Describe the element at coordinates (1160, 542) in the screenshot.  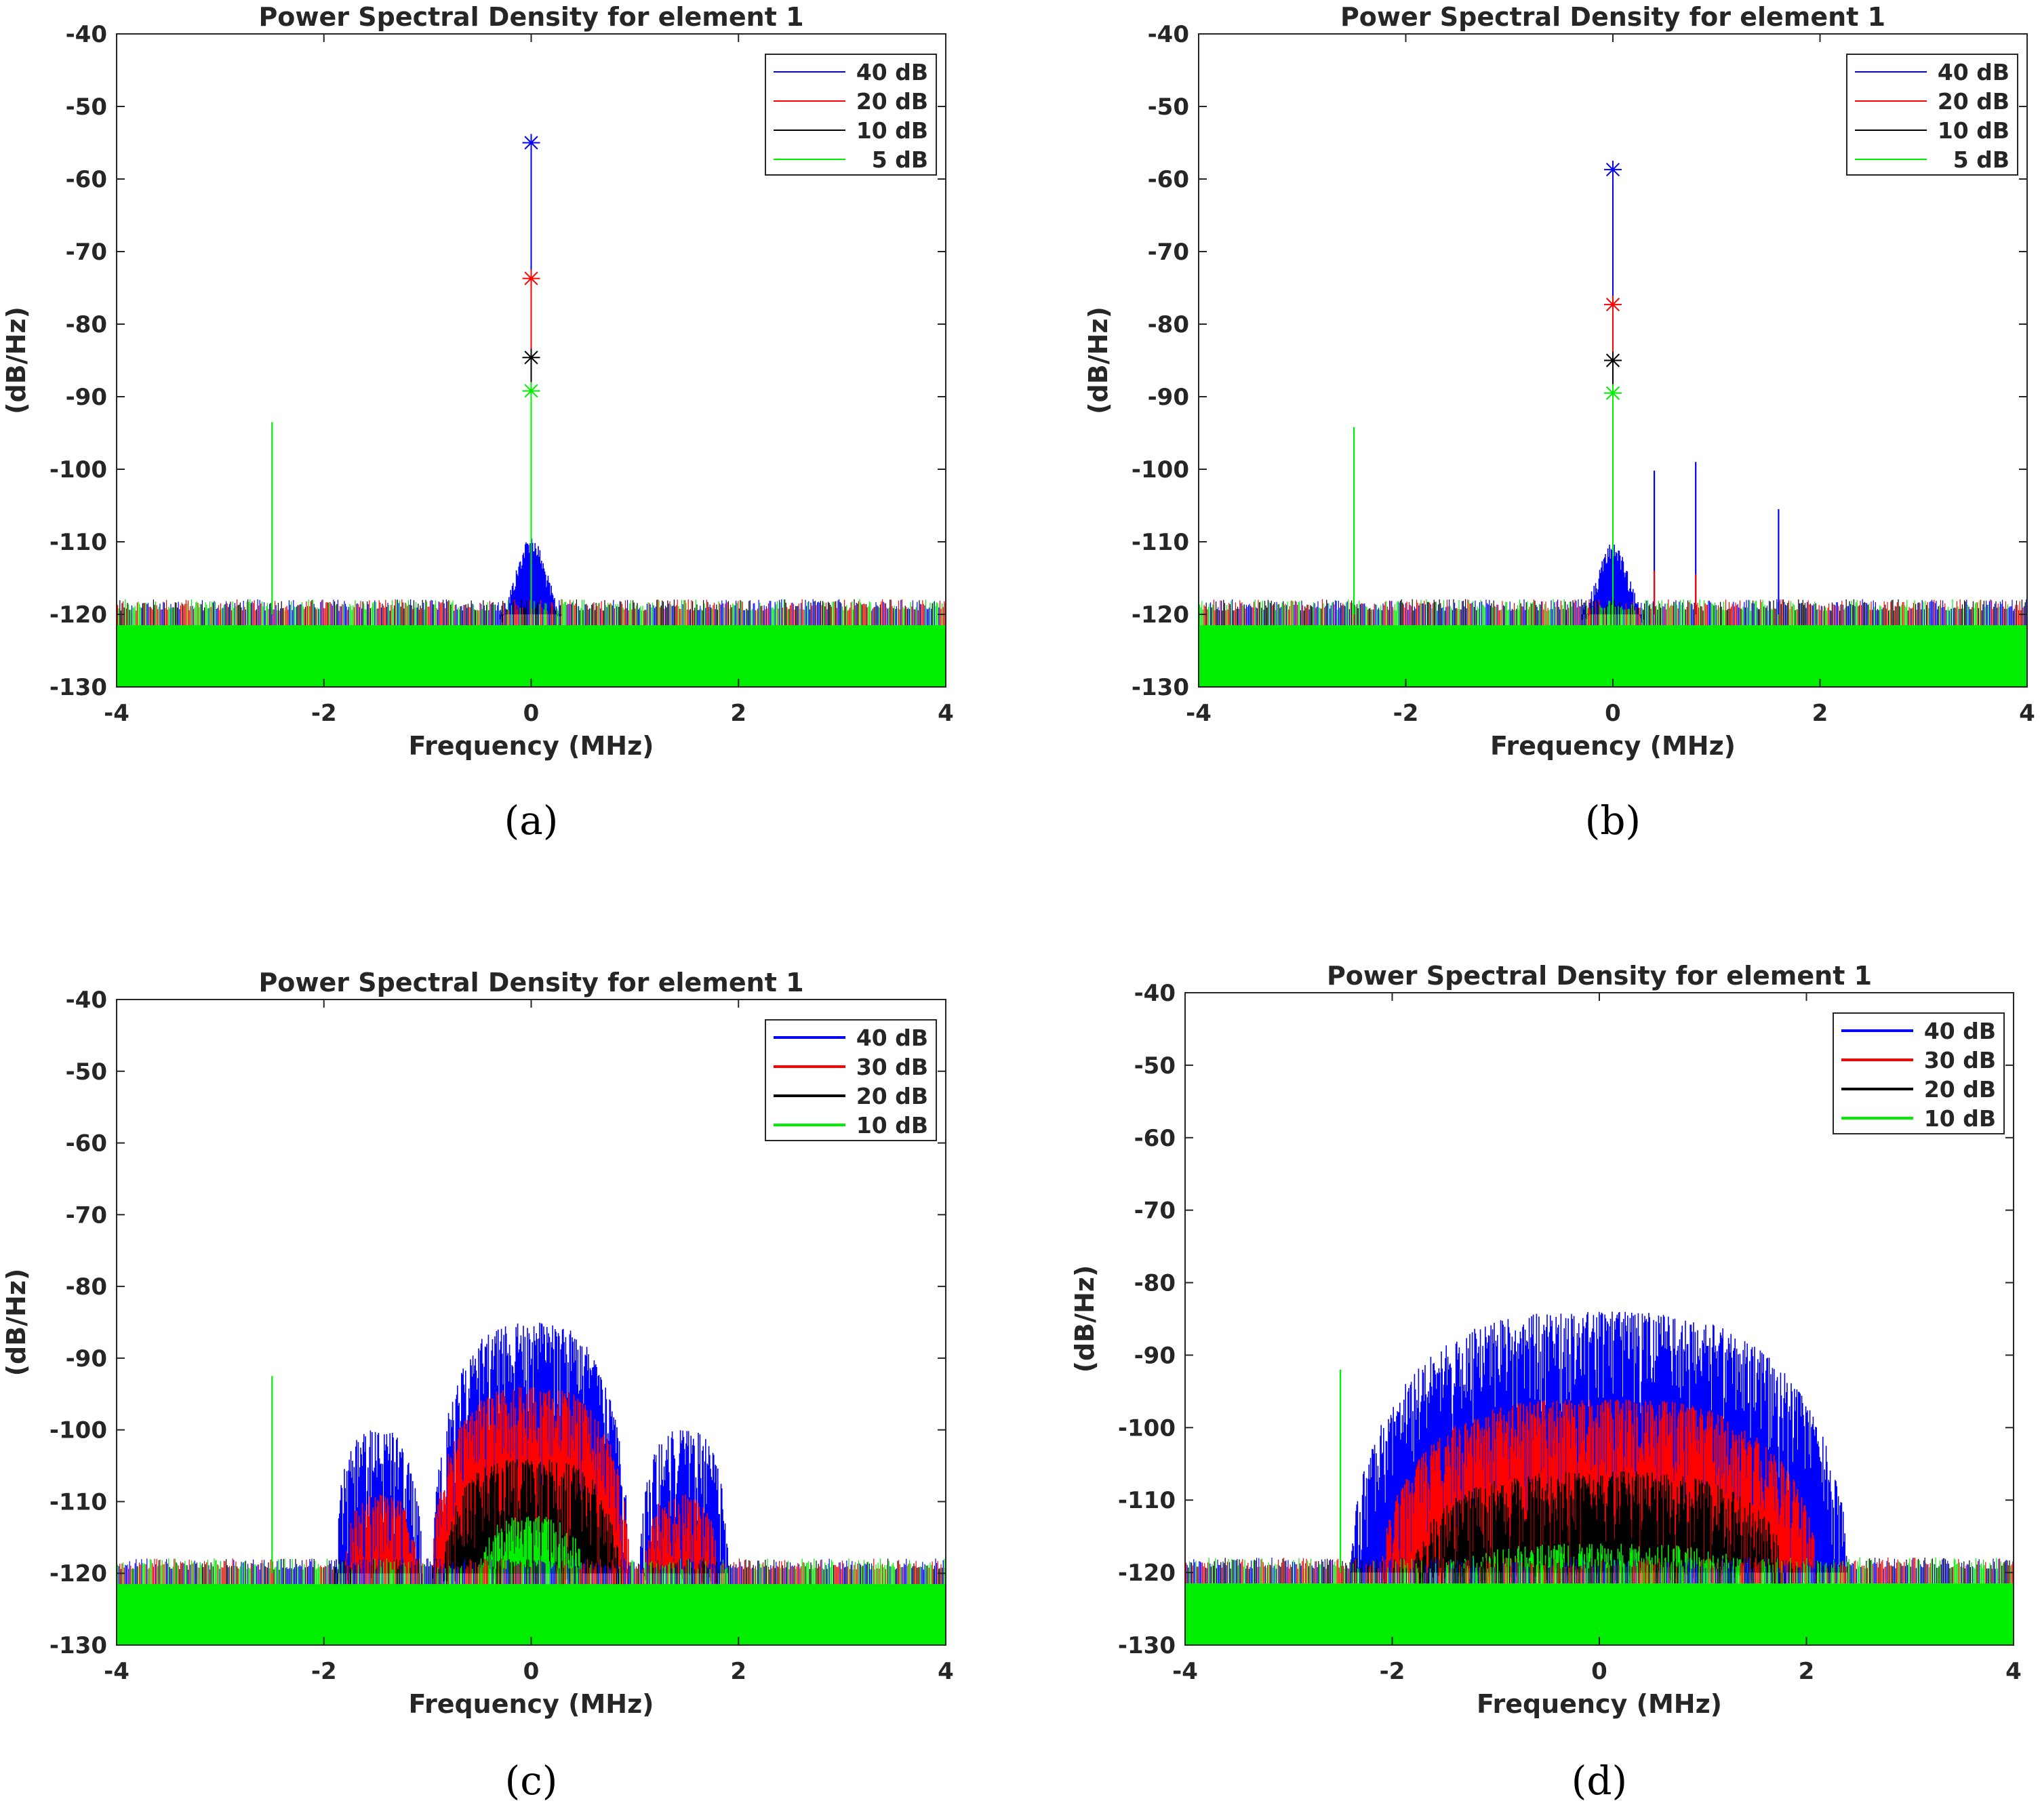
I see `y-tick-label: -110` at that location.